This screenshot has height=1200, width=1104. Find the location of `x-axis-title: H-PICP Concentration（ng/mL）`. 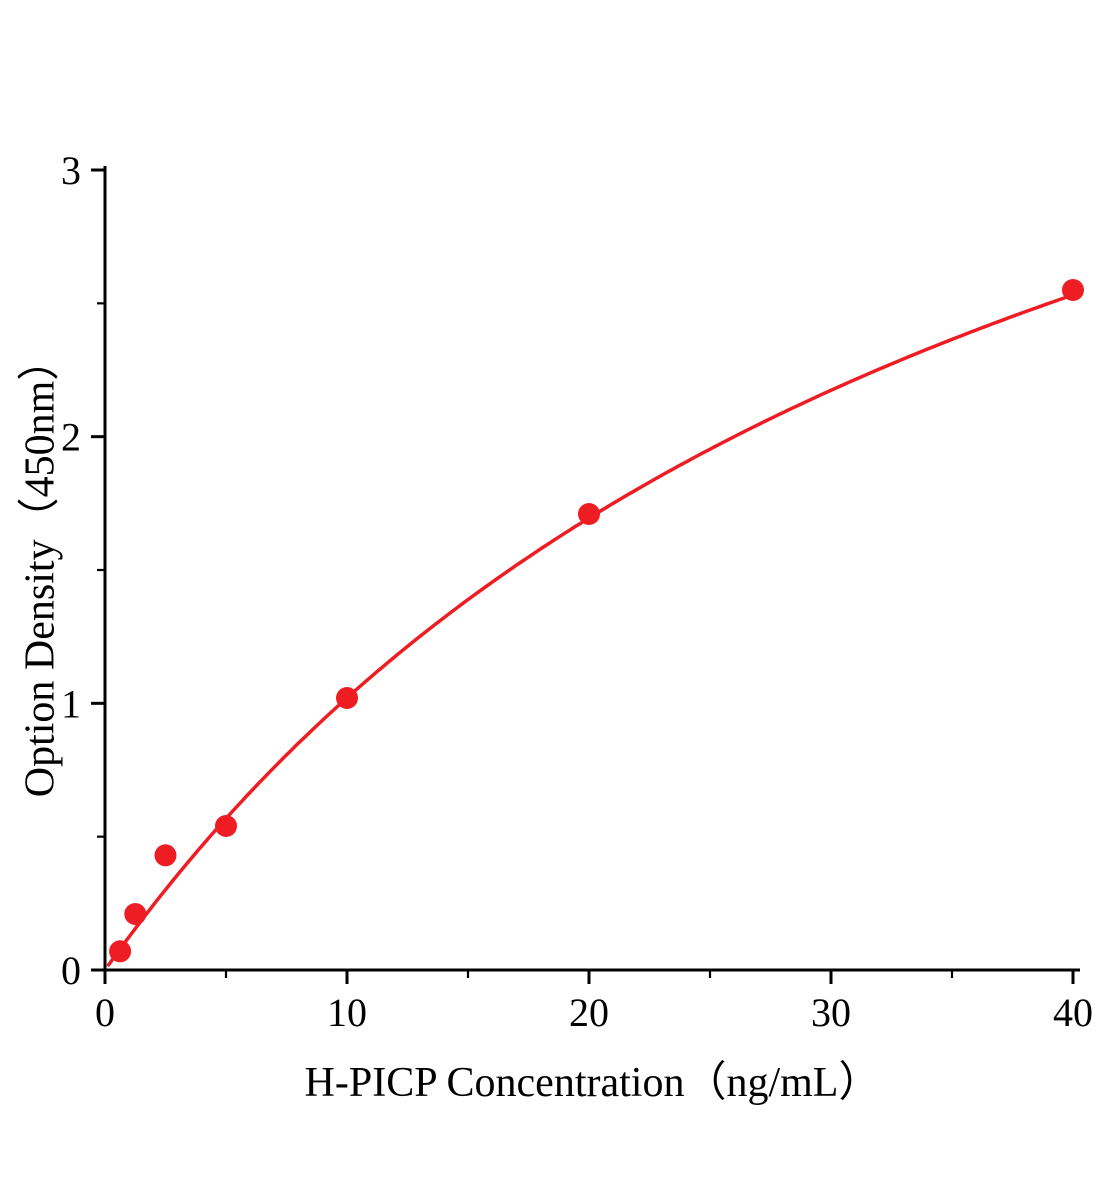

x-axis-title: H-PICP Concentration（ng/mL） is located at coordinates (592, 1083).